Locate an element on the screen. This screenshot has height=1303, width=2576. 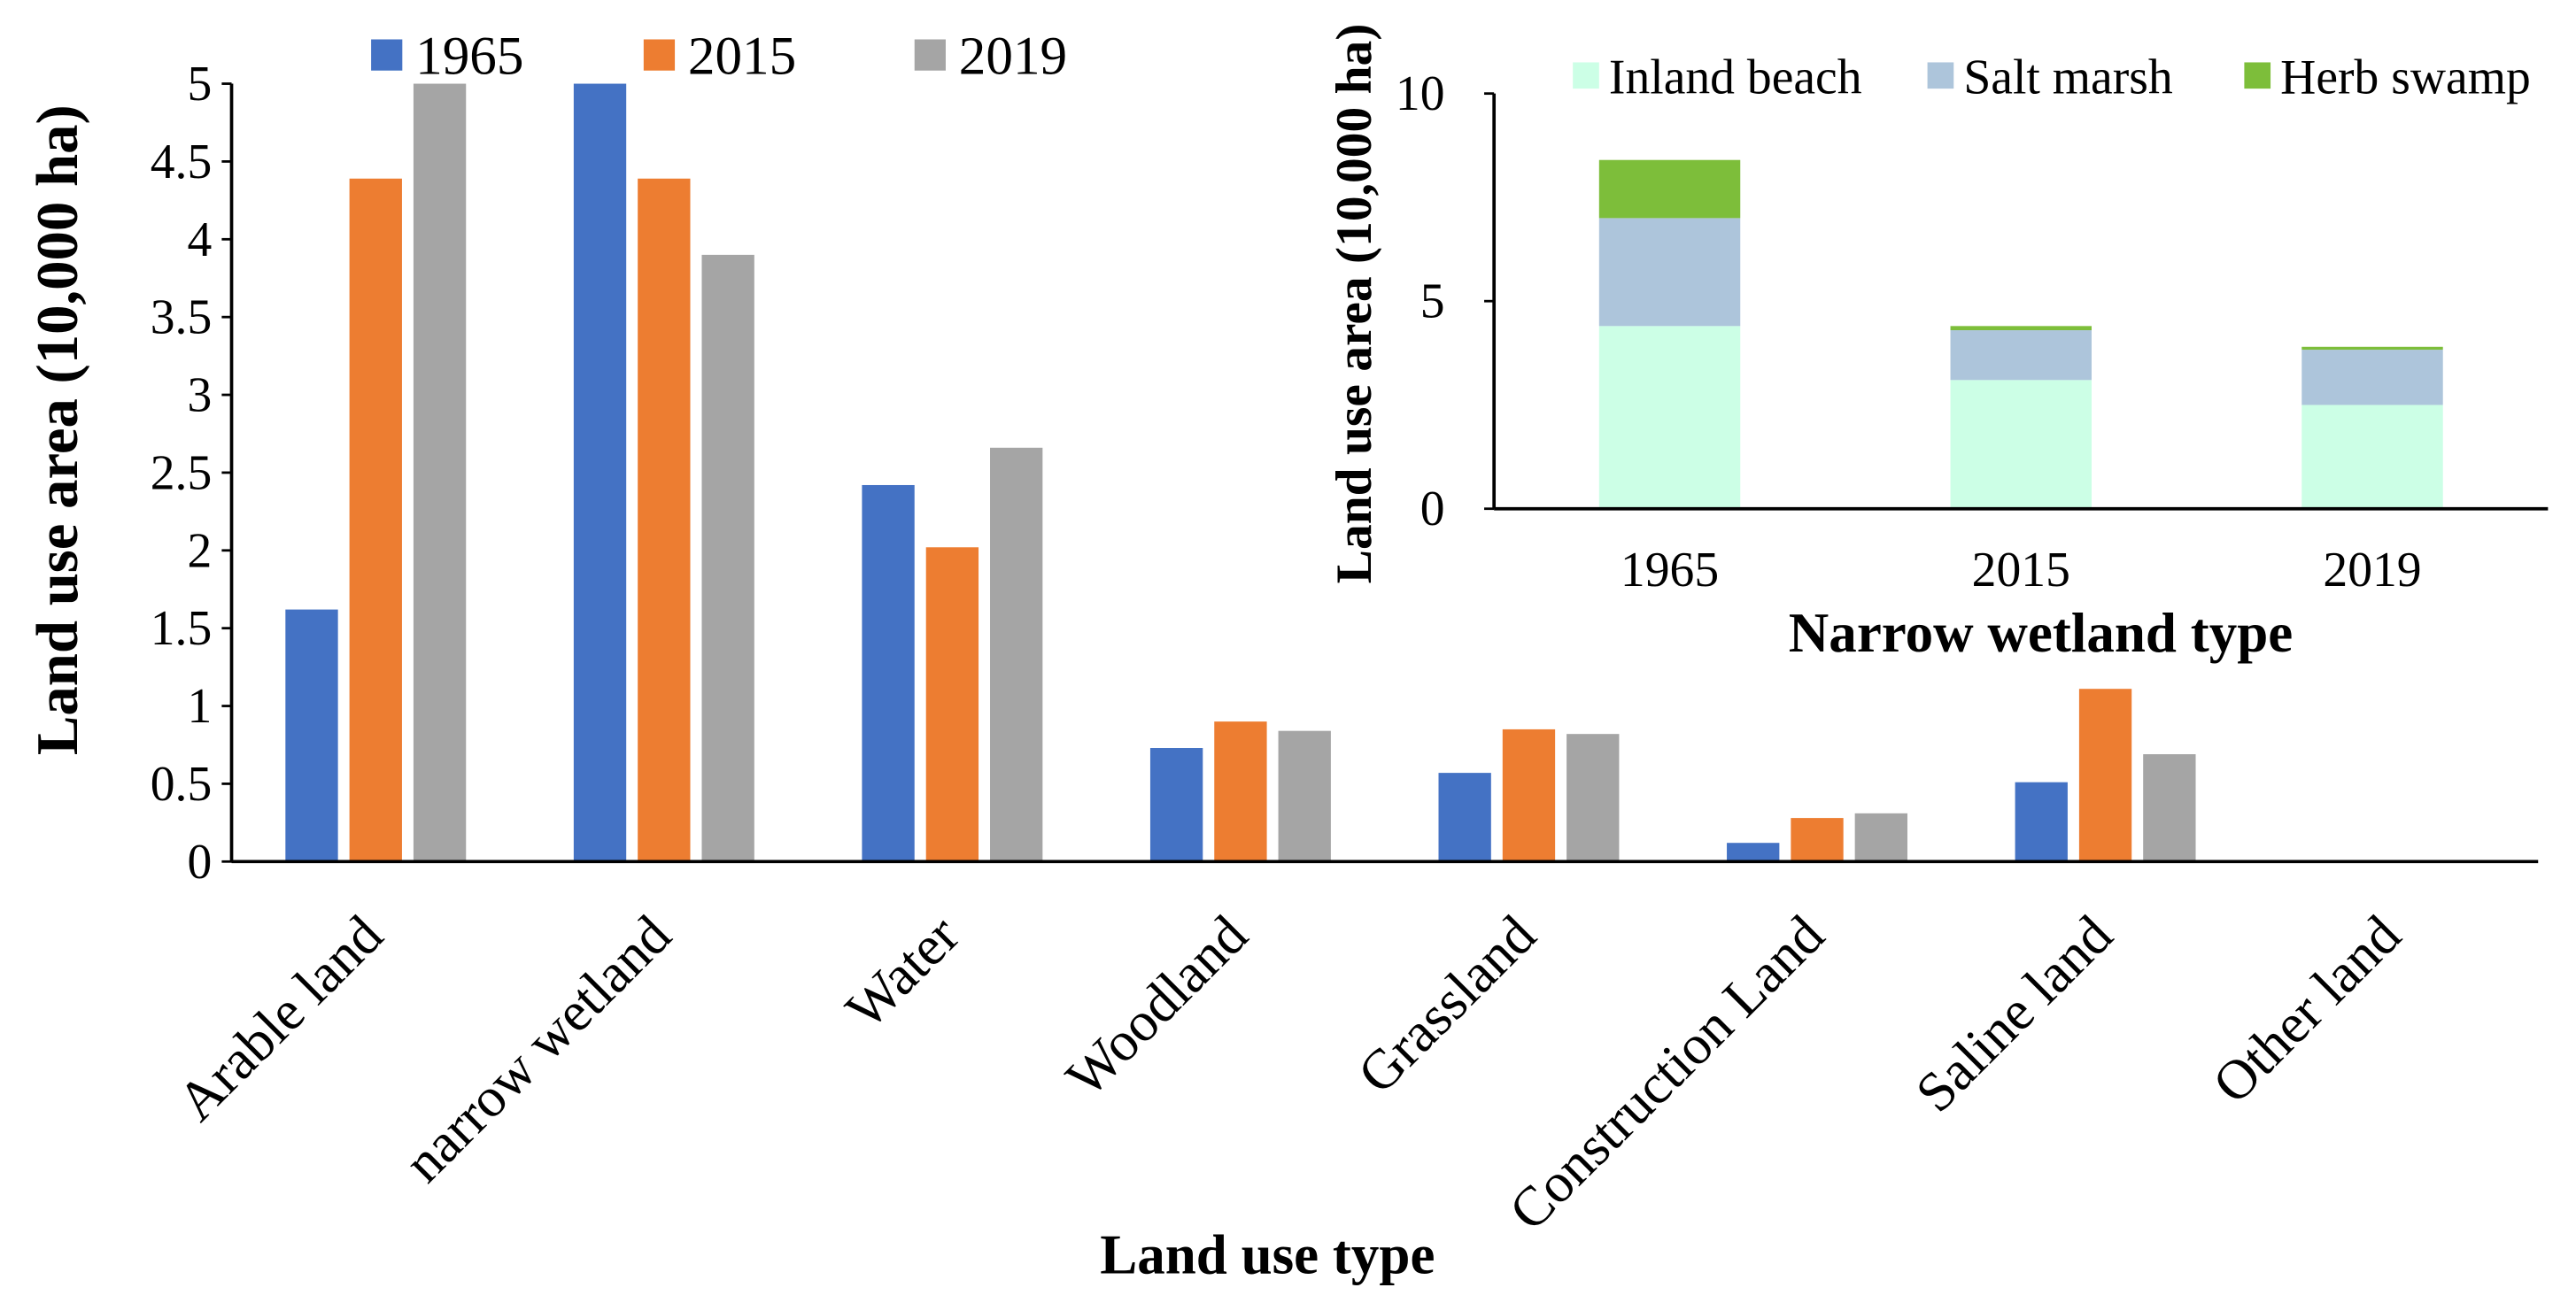
bar-construction-land-2015 is located at coordinates (1817, 840).